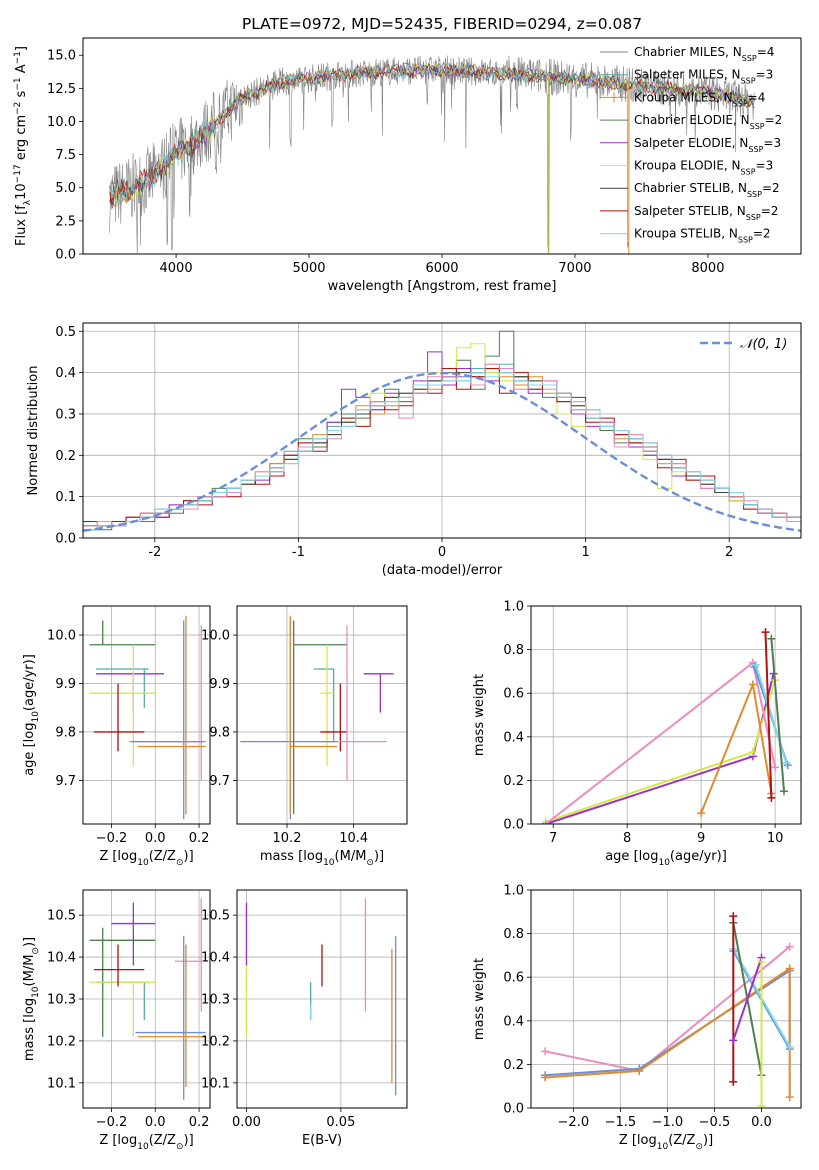 Image resolution: width=819 pixels, height=1170 pixels. What do you see at coordinates (513, 781) in the screenshot?
I see `y-tick-label: 0.2` at bounding box center [513, 781].